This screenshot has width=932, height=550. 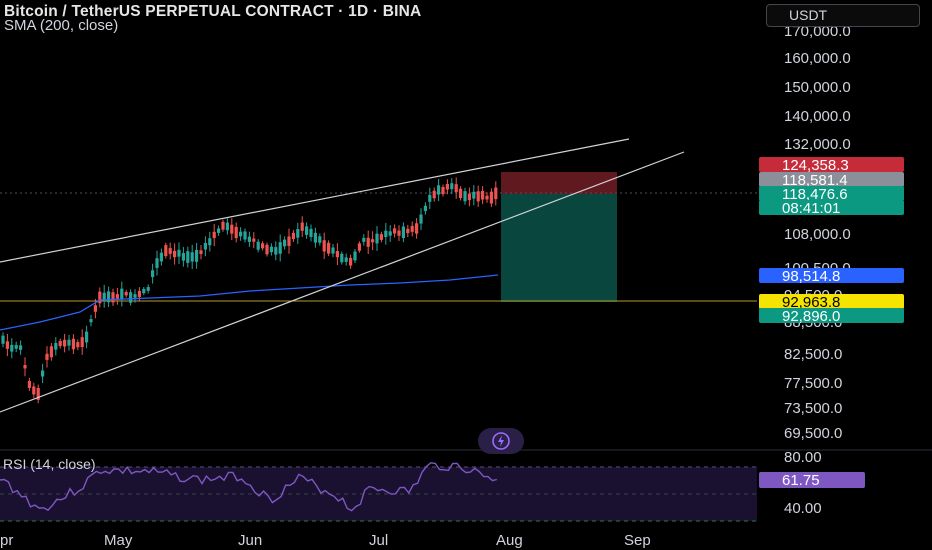 What do you see at coordinates (6, 540) in the screenshot?
I see `time-axis-label: pr` at bounding box center [6, 540].